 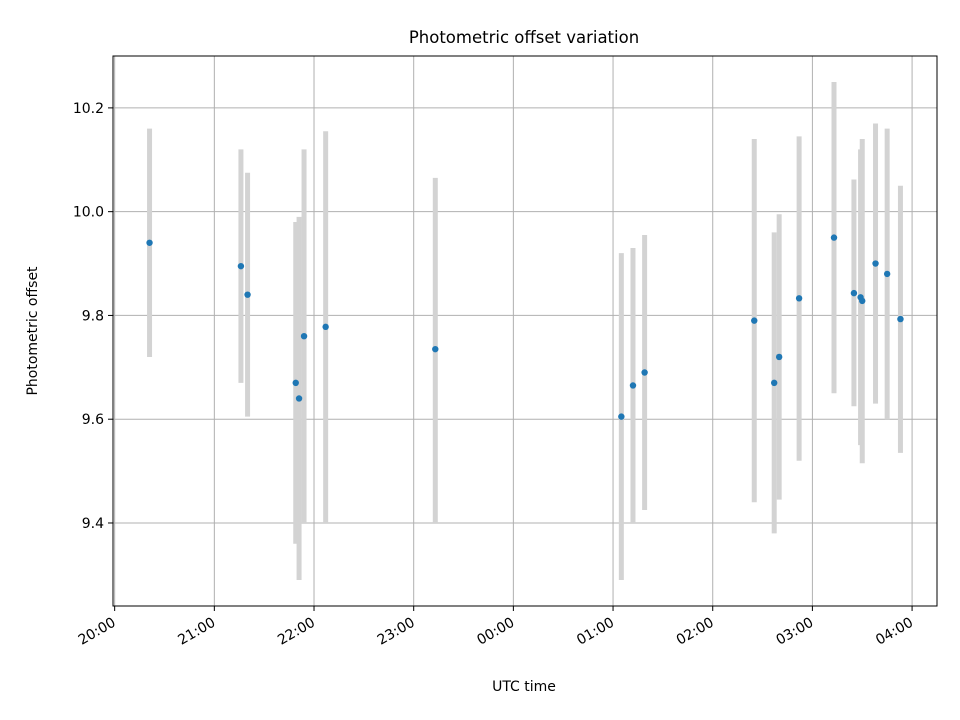 I want to click on y-tick-label: 9.8, so click(x=93, y=316).